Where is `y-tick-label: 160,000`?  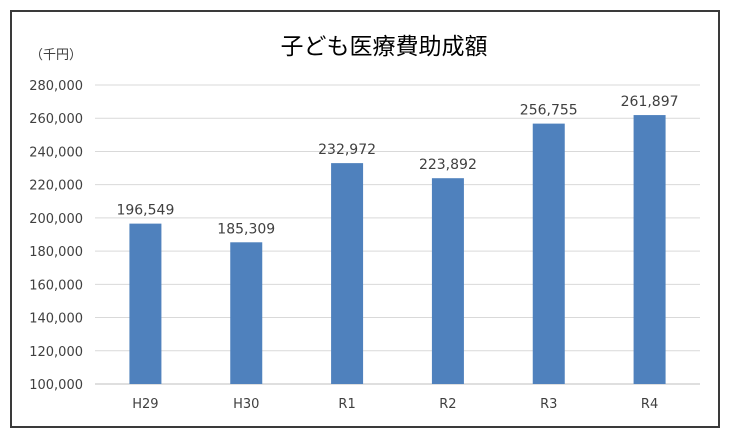 y-tick-label: 160,000 is located at coordinates (56, 285).